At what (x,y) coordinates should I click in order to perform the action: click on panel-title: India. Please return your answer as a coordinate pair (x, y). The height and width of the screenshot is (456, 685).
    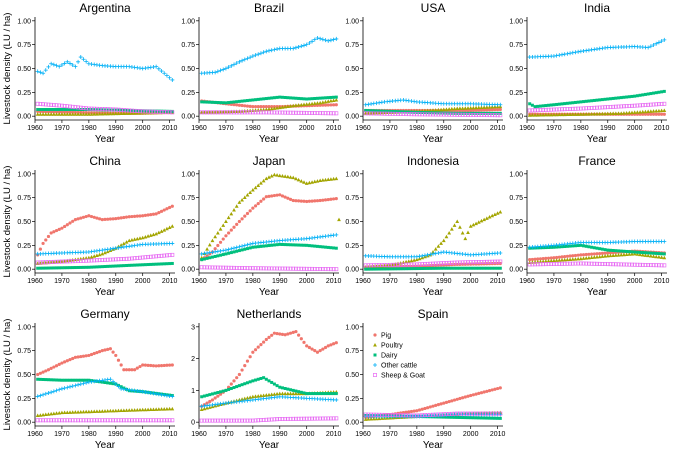
    Looking at the image, I should click on (597, 8).